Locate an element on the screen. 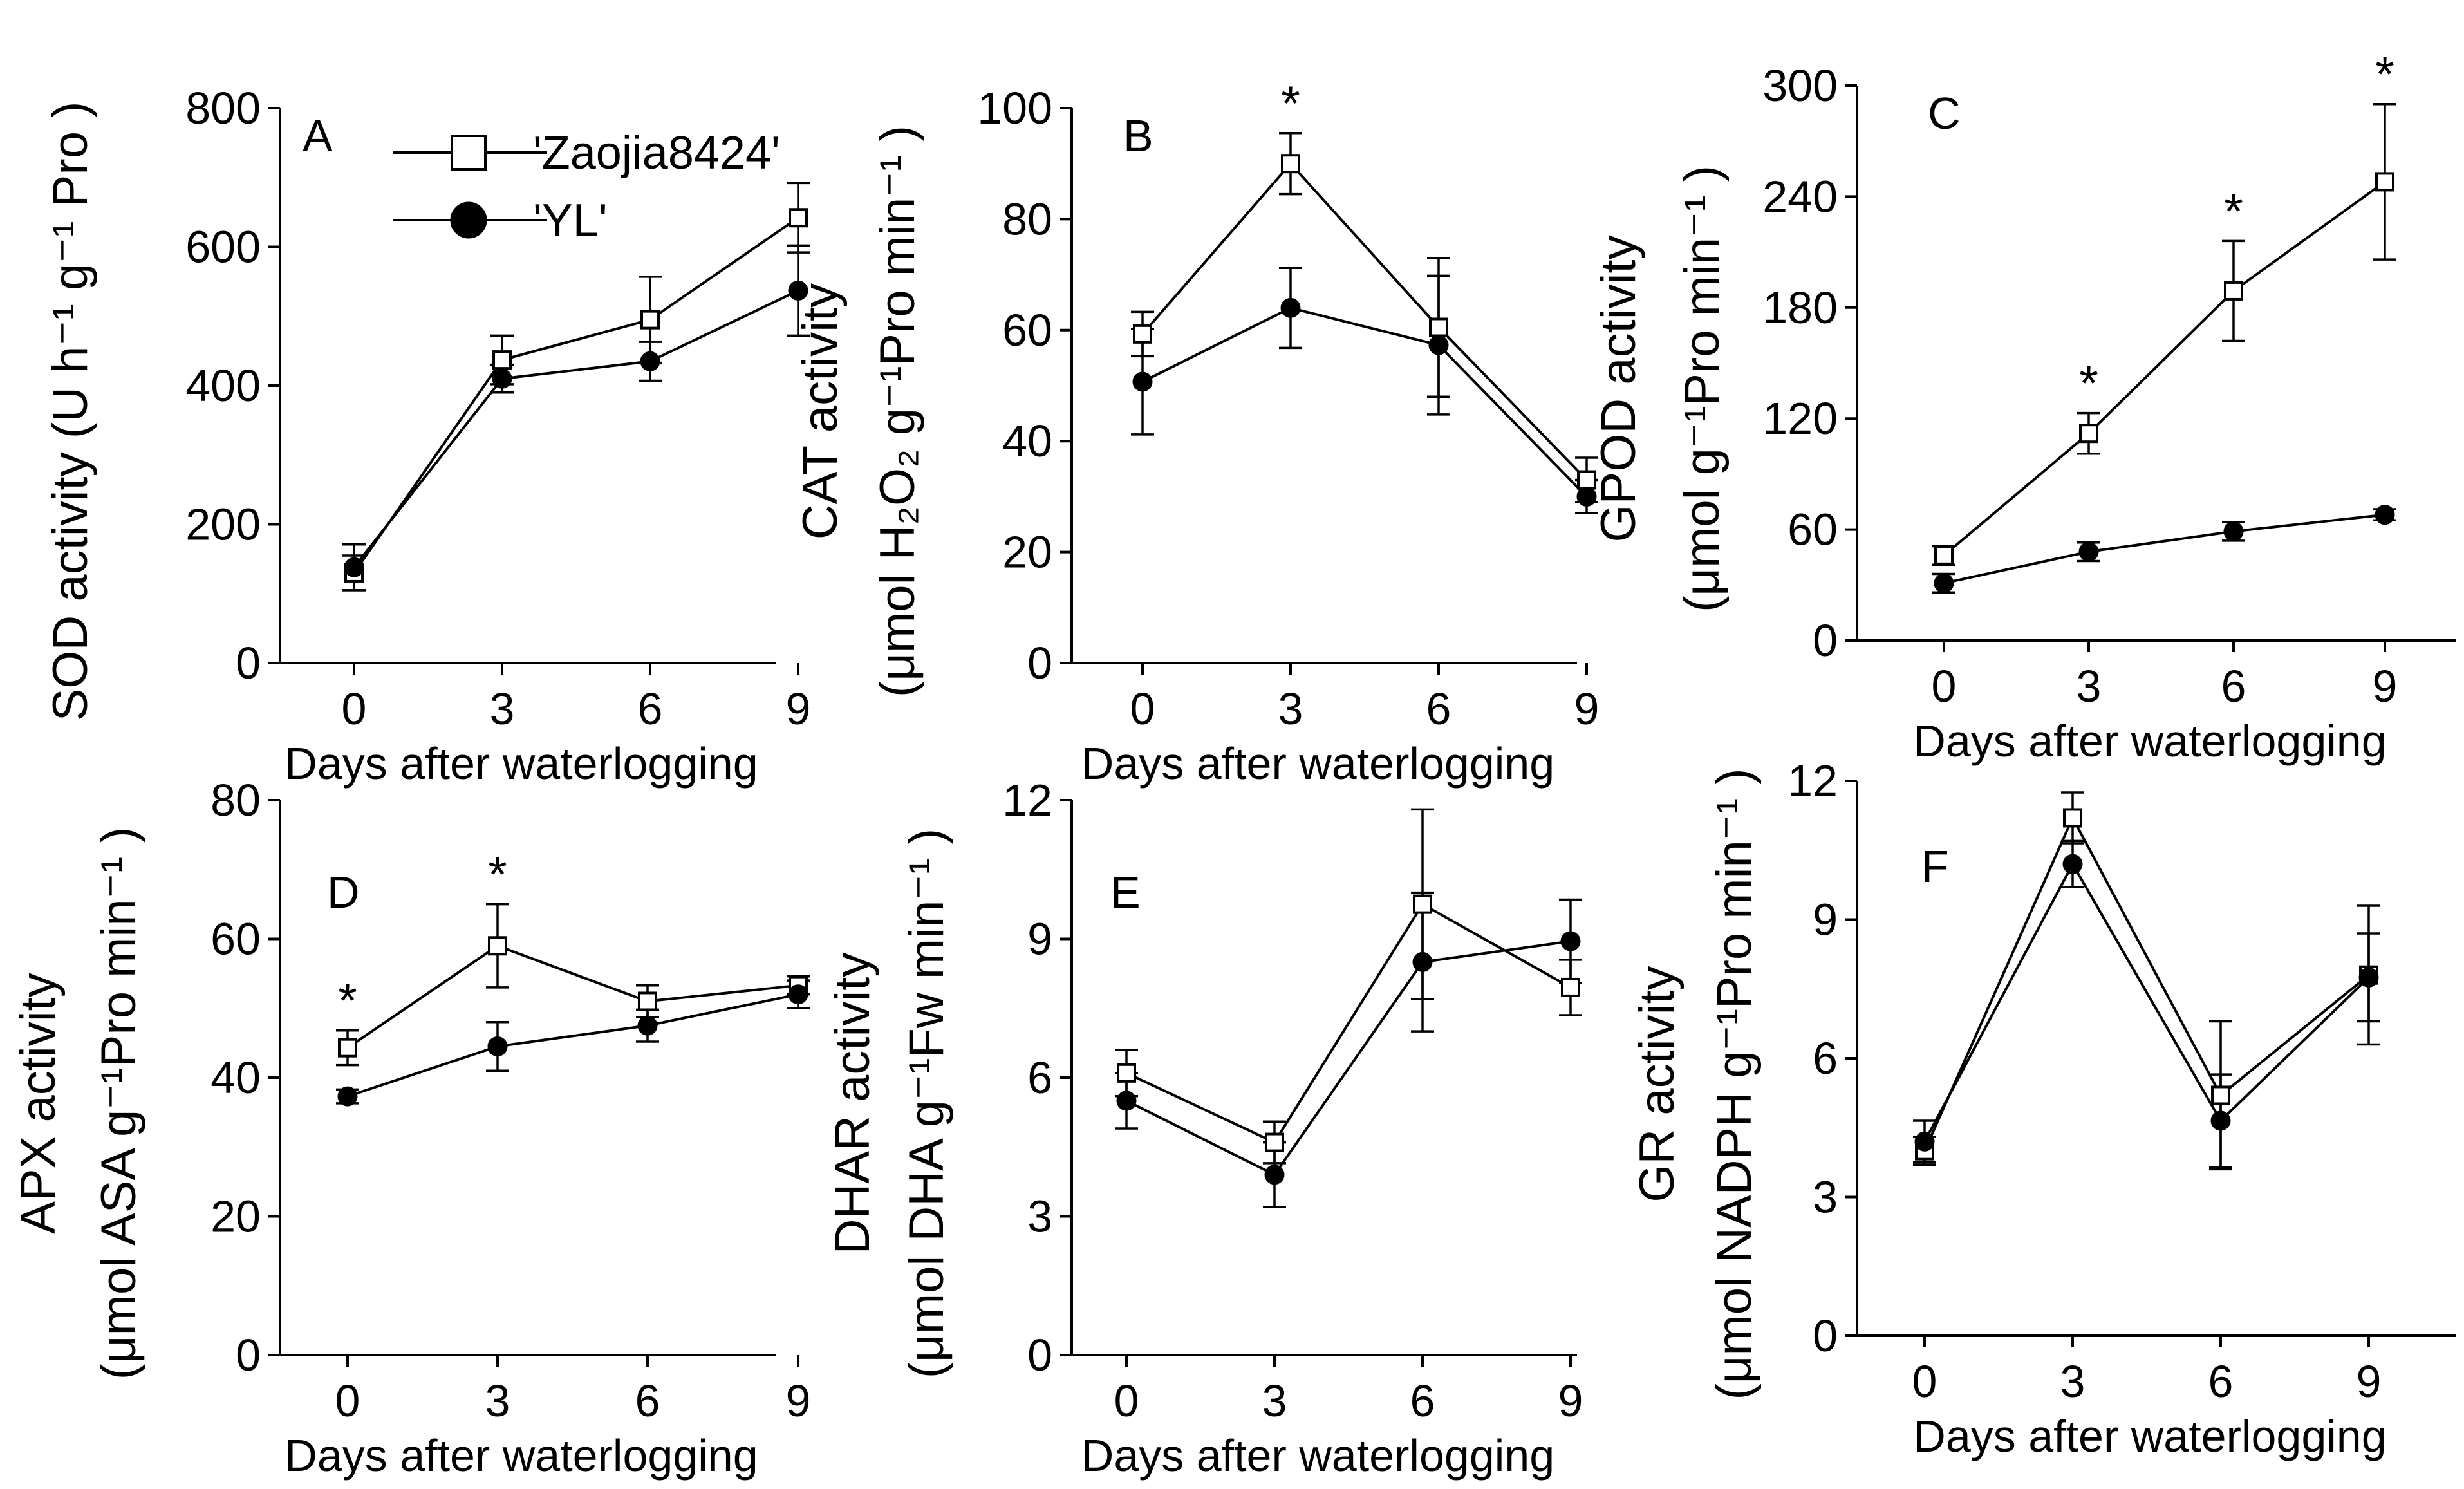 This screenshot has width=2464, height=1489. y-tick-label-f: 6 is located at coordinates (1826, 1058).